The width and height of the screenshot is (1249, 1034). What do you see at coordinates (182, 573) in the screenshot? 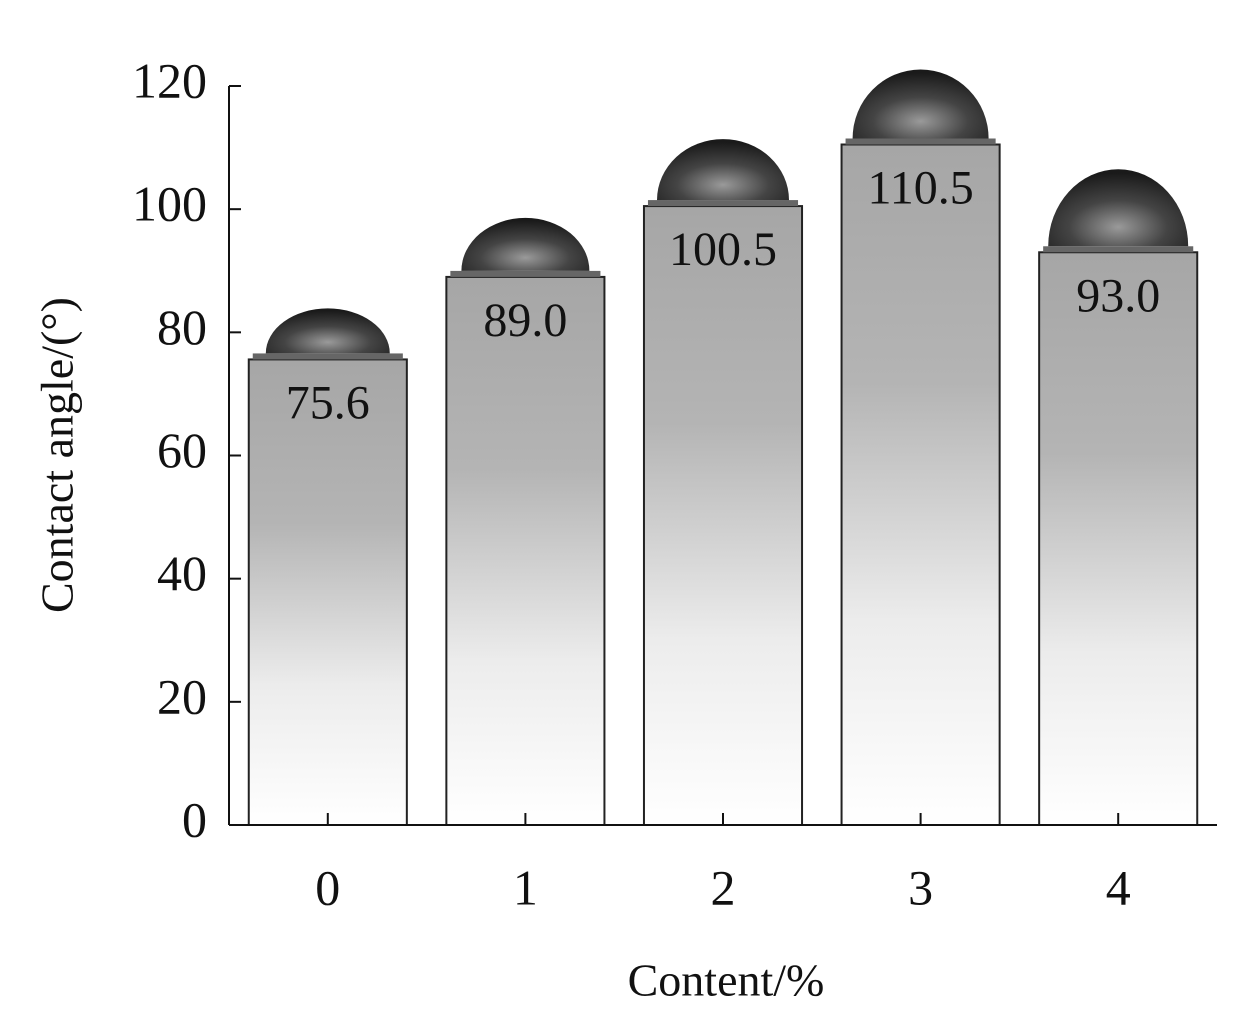
I see `y-tick-label: 40` at bounding box center [182, 573].